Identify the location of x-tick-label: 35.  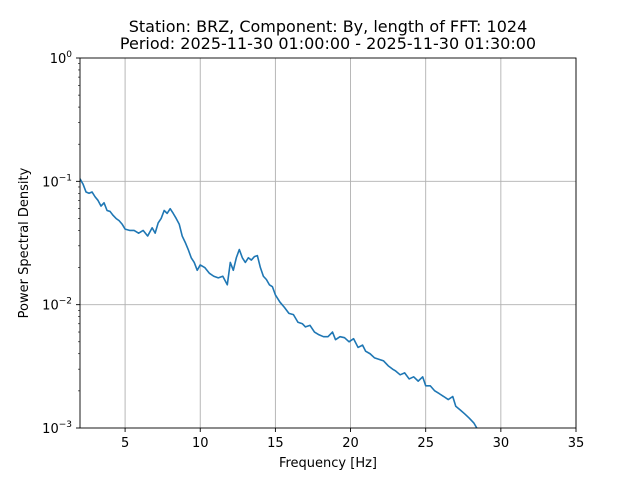
(576, 443).